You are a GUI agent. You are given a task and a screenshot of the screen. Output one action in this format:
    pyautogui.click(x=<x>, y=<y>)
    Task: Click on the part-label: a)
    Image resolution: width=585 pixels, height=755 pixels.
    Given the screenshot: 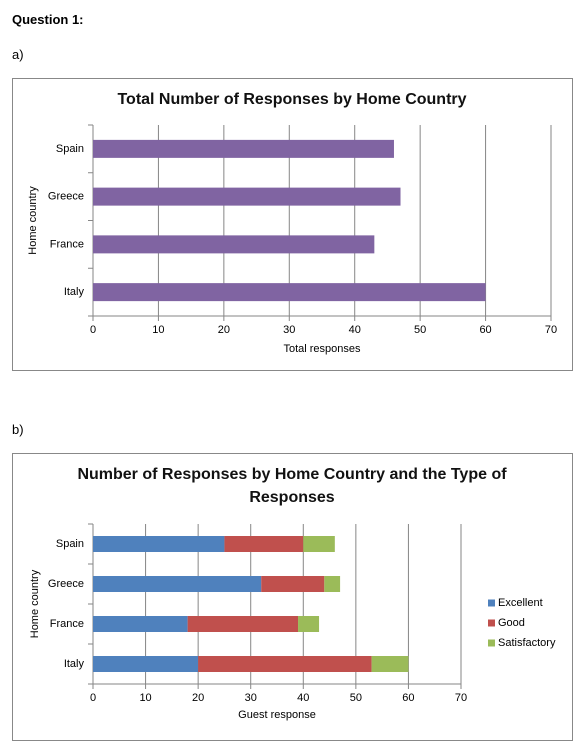 What is the action you would take?
    pyautogui.click(x=18, y=54)
    